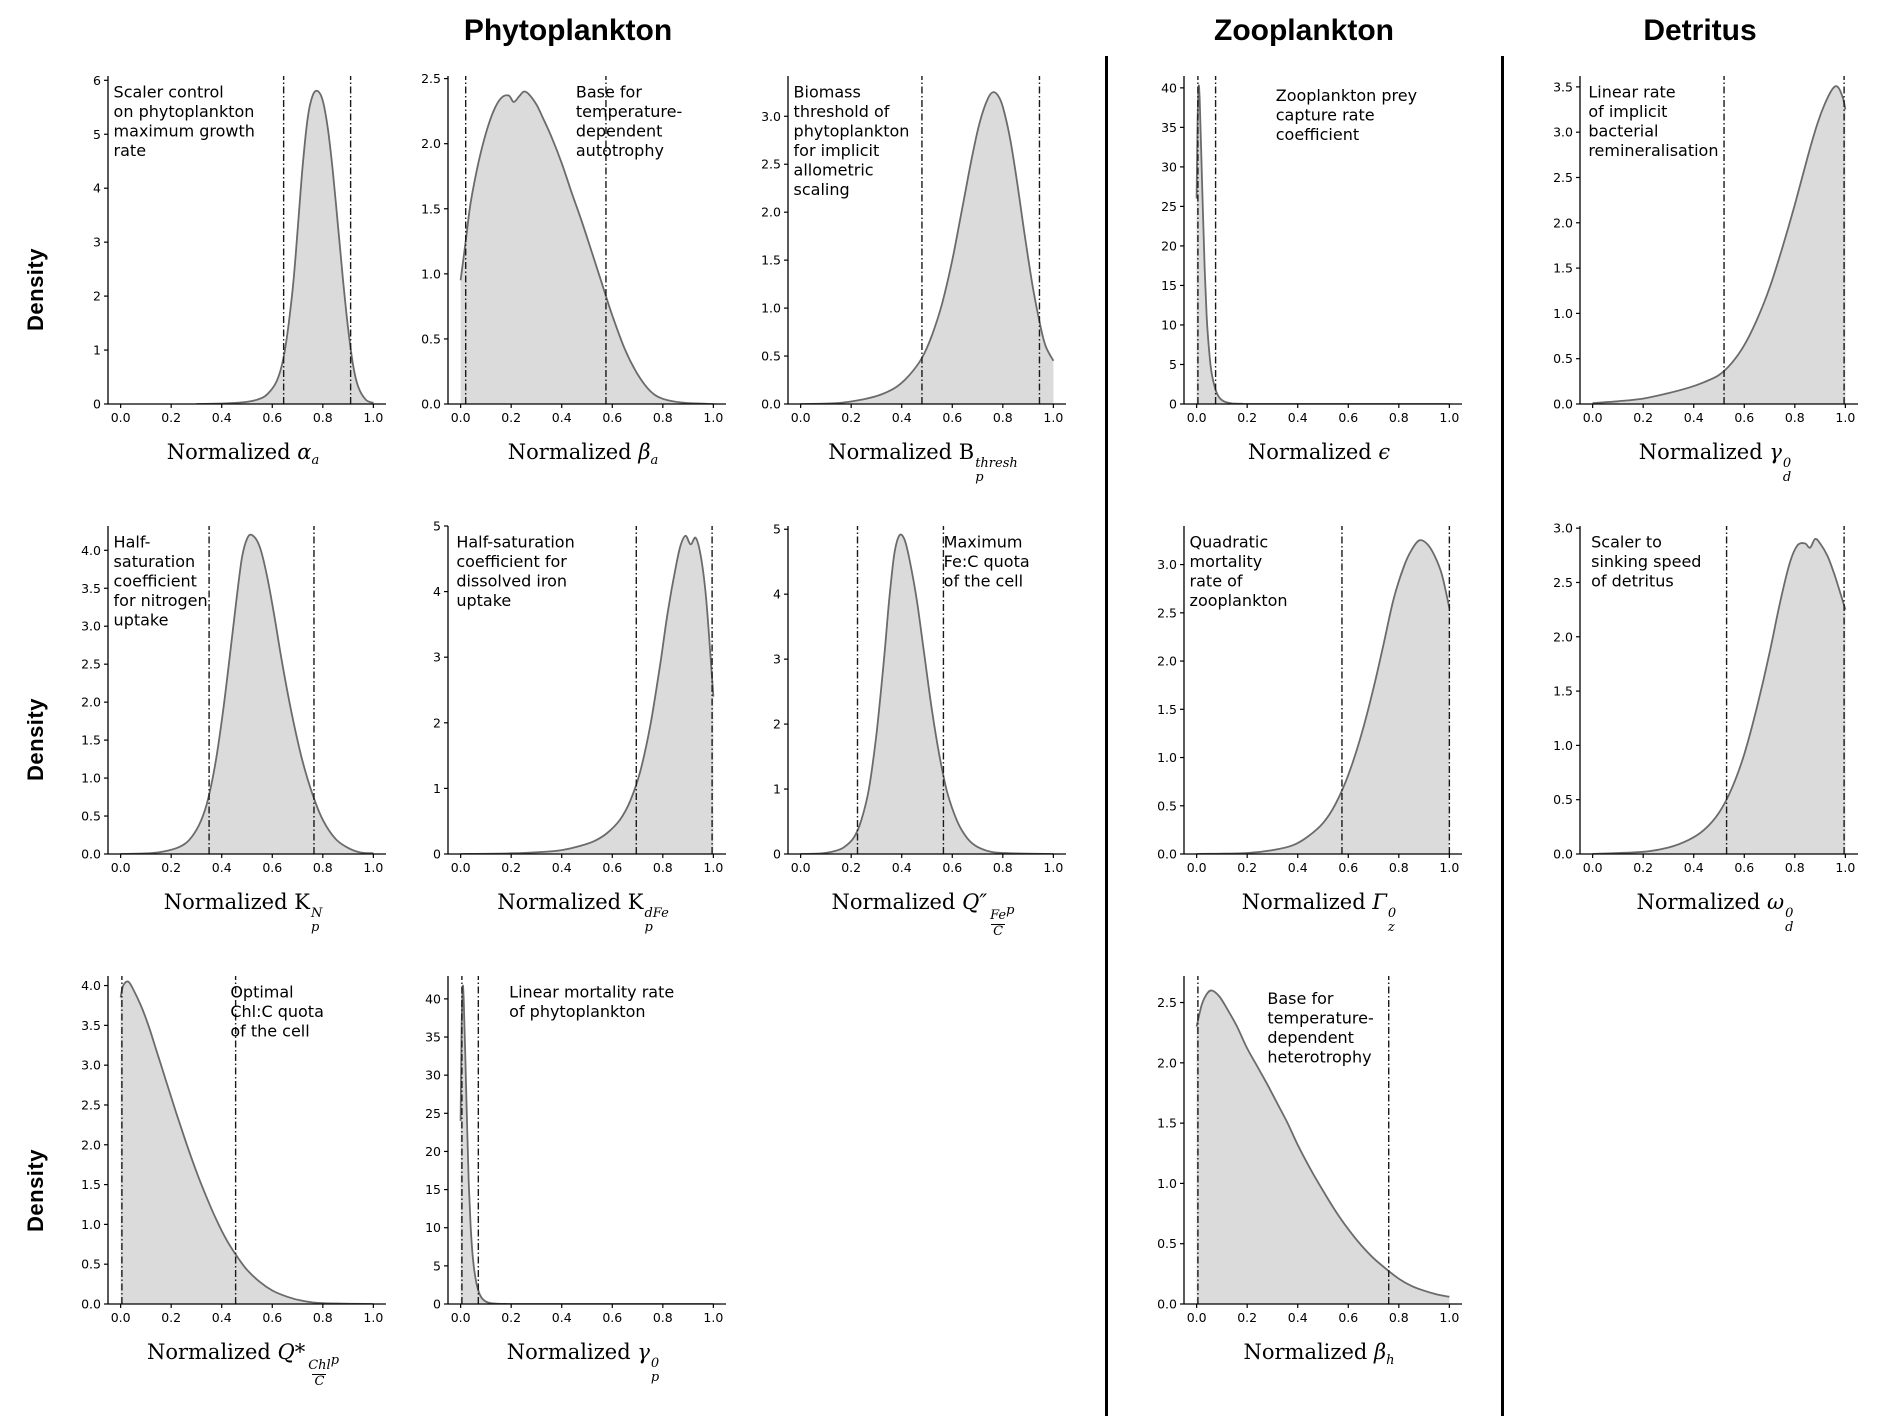 This screenshot has width=1892, height=1418. Describe the element at coordinates (261, 992) in the screenshot. I see `annotation-q-chlc-line0: Optimal` at that location.